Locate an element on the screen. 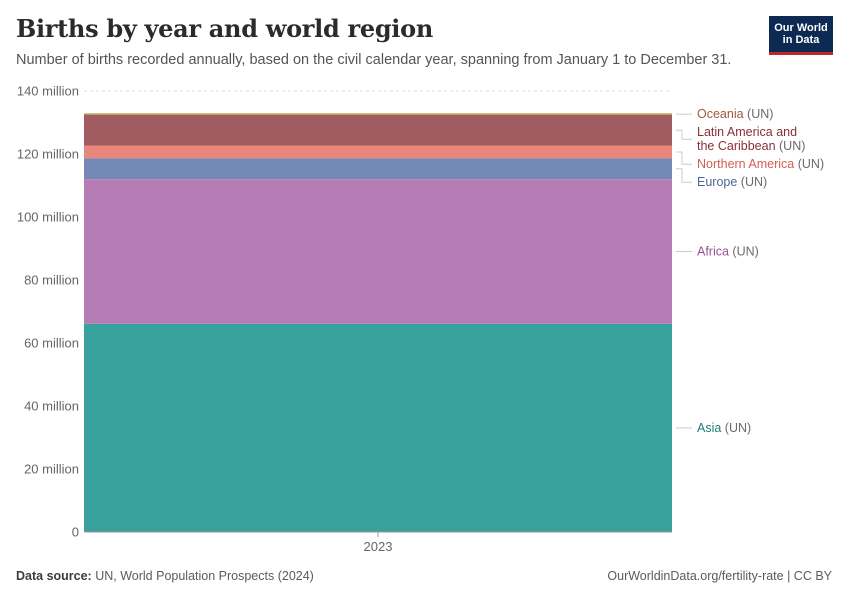 This screenshot has width=850, height=600. y-tick-label: 140 million is located at coordinates (48, 91).